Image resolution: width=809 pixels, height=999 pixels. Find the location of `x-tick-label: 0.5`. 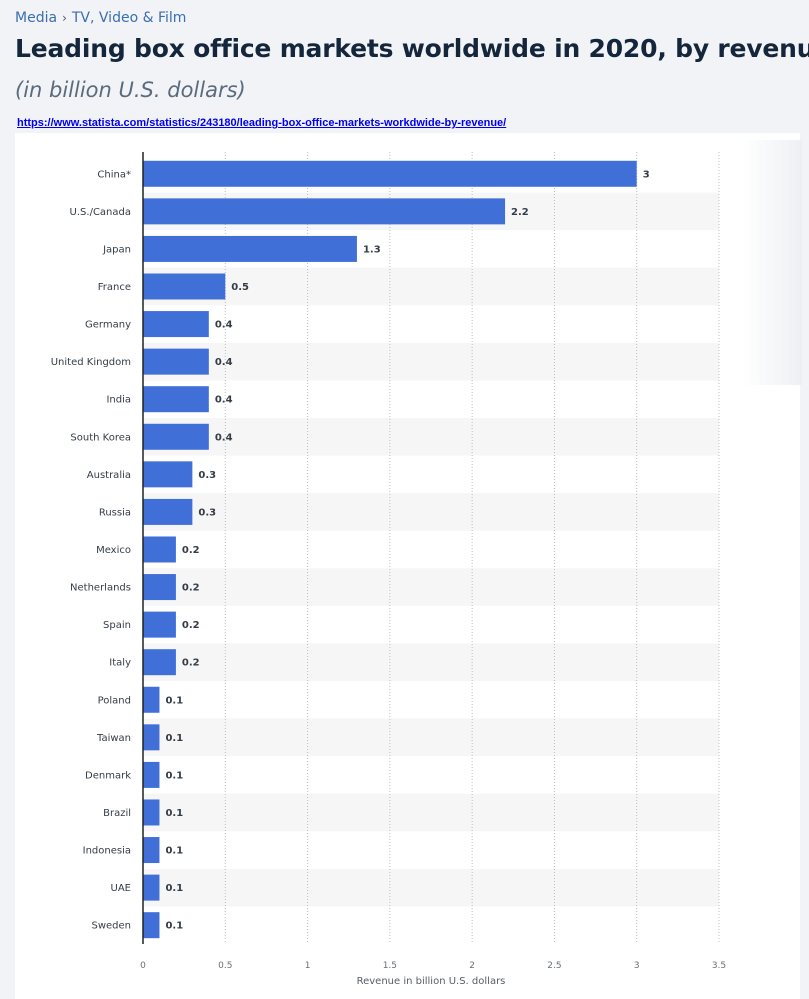

x-tick-label: 0.5 is located at coordinates (225, 966).